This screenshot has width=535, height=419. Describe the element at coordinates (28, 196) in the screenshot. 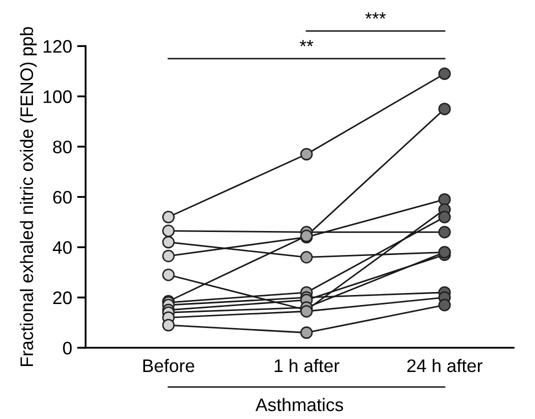

I see `y-axis-title: Fractional exhaled nitric oxide (FENO) ppb` at that location.